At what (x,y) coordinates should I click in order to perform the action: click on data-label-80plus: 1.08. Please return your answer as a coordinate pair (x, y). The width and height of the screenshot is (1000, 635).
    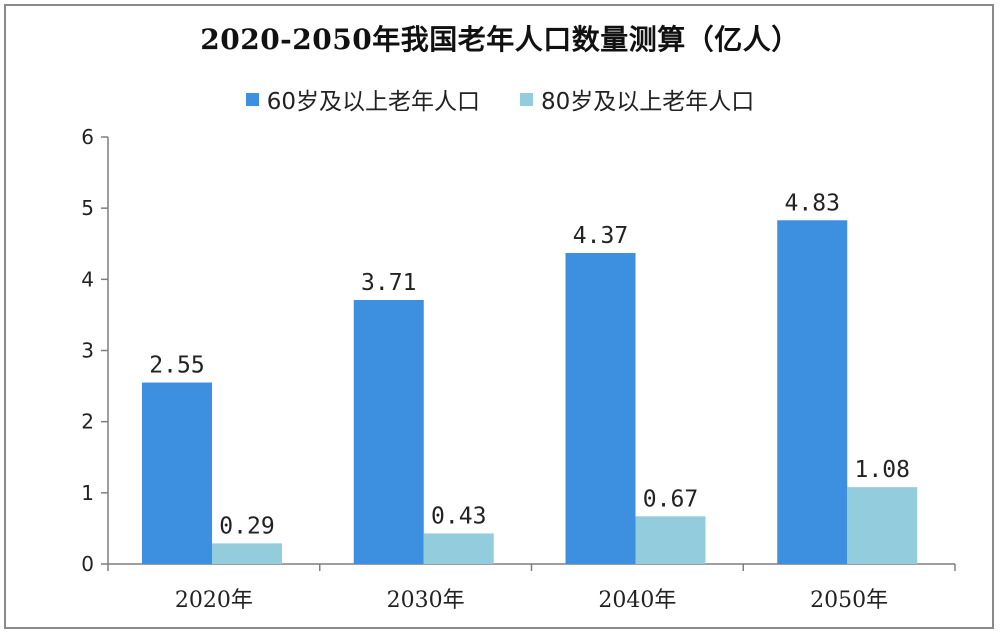
    Looking at the image, I should click on (882, 470).